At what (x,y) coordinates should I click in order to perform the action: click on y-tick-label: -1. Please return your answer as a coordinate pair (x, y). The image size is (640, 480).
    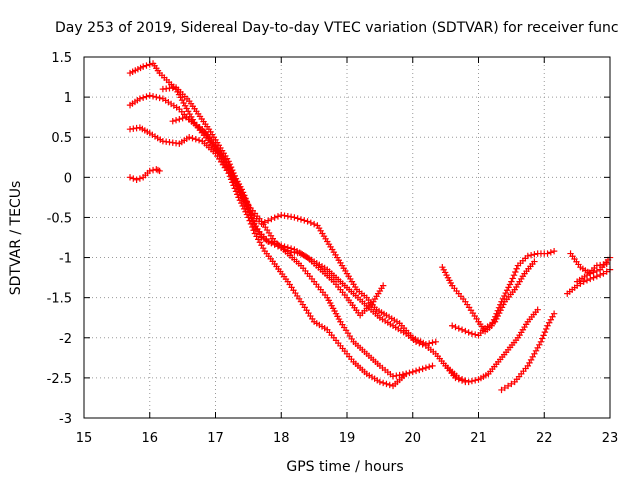
    Looking at the image, I should click on (65, 259).